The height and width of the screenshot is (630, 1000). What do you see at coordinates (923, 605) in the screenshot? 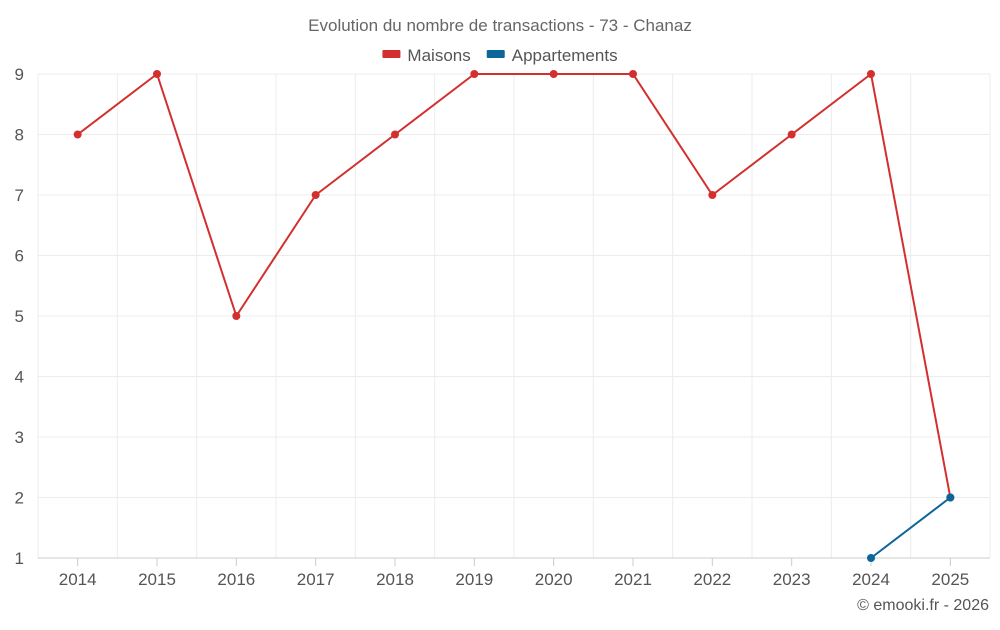
I see `credit-text: © emooki.fr - 2026` at bounding box center [923, 605].